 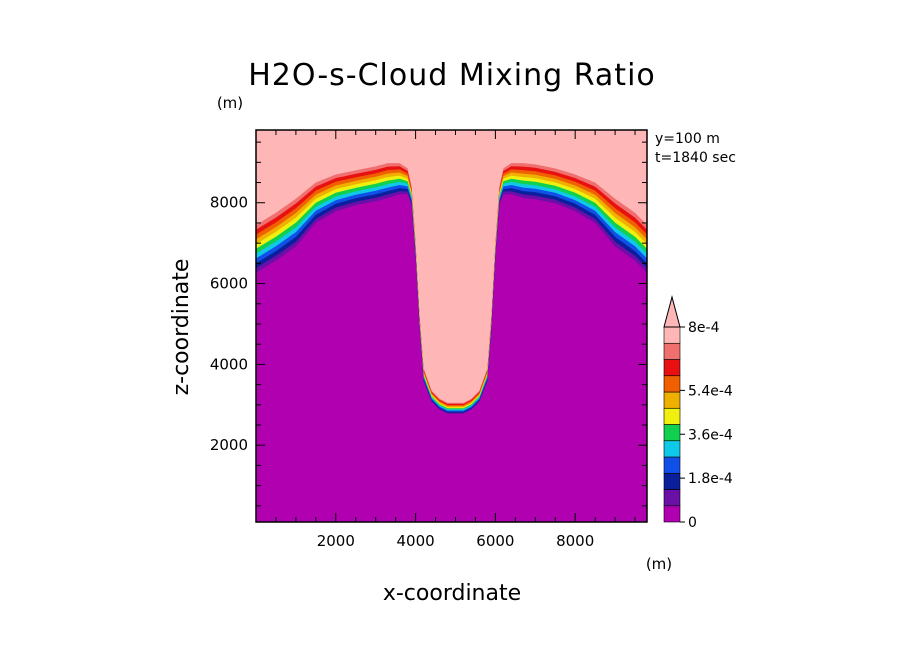 I want to click on x-axis-label: x-coordinate, so click(x=452, y=593).